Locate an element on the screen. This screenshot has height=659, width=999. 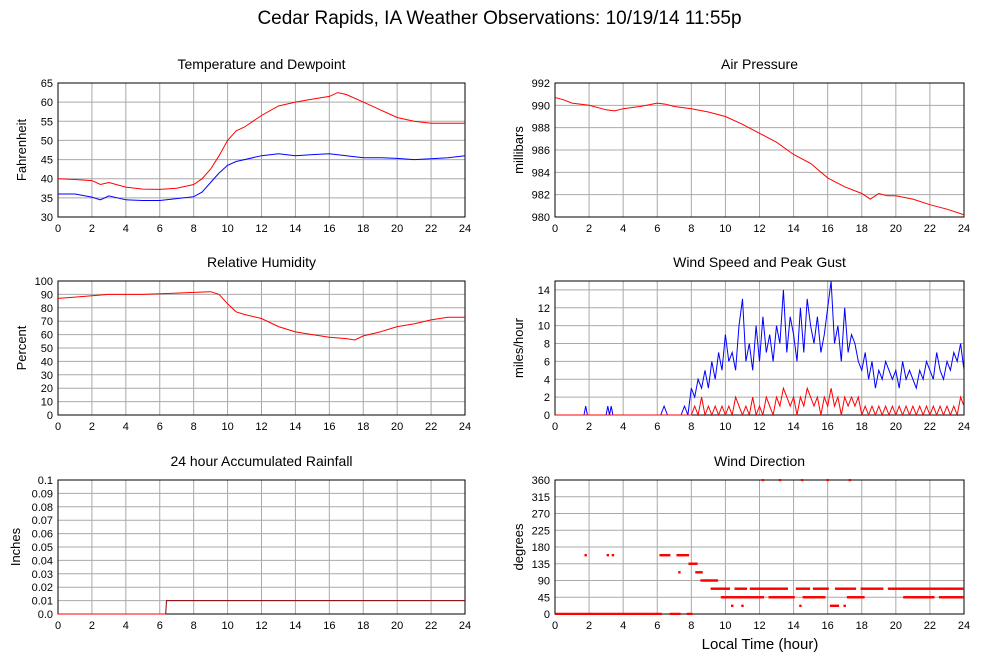
y-tick-label: 40 is located at coordinates (47, 362).